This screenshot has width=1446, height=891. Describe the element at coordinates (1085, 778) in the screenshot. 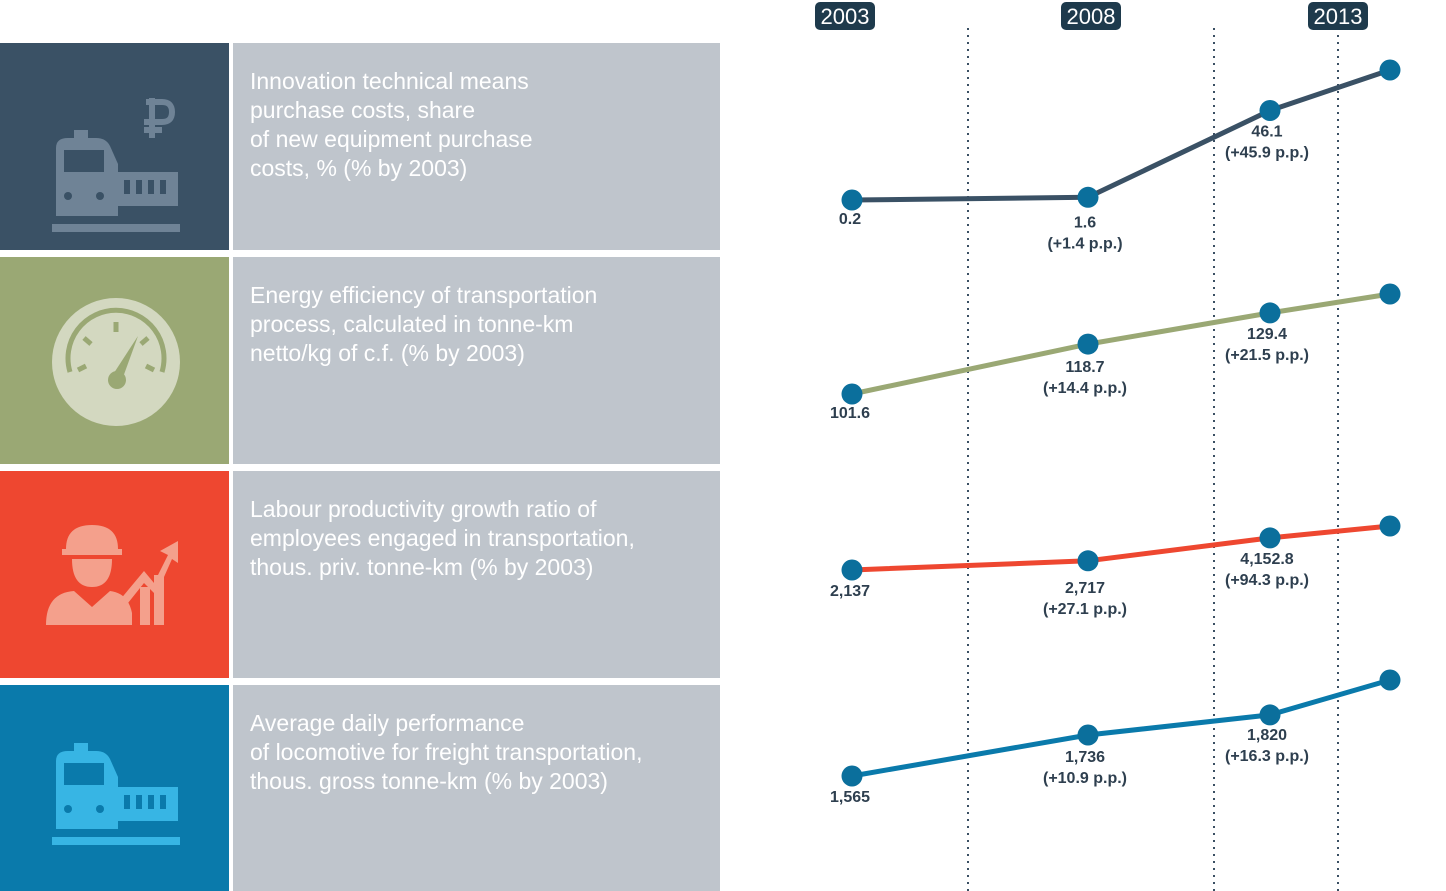

I see `change-label: (+10.9 p.p.)` at that location.